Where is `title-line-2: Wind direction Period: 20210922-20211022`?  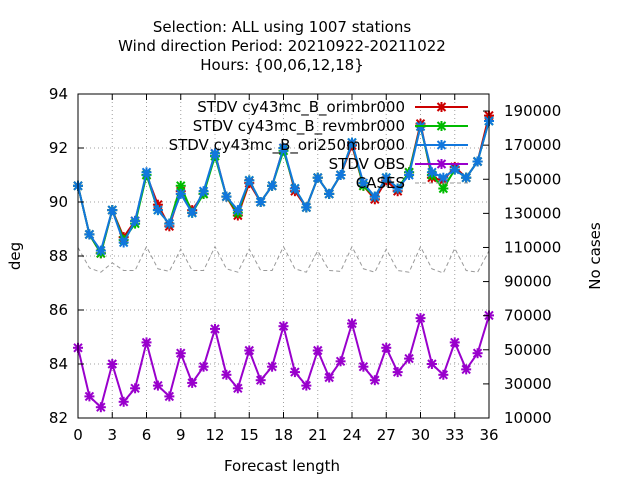 title-line-2: Wind direction Period: 20210922-20211022 is located at coordinates (282, 46).